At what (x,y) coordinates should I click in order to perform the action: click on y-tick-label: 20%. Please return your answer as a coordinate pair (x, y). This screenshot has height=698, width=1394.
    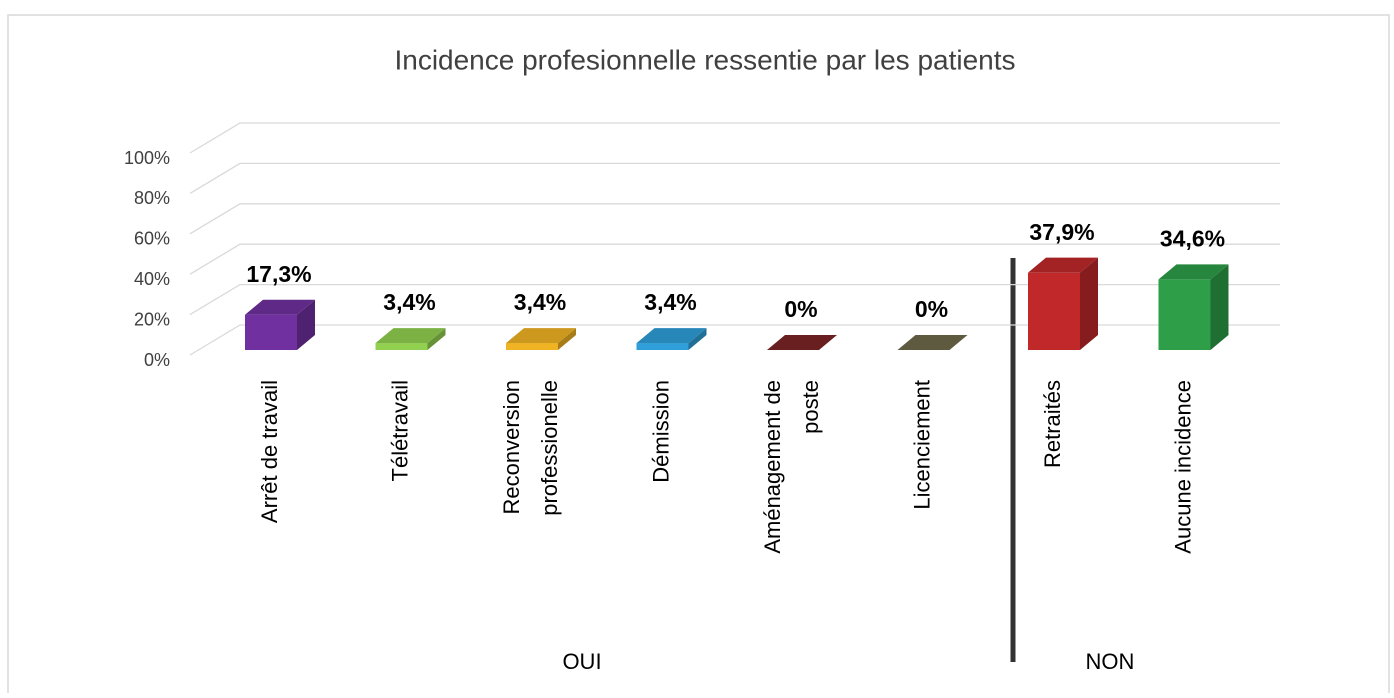
    Looking at the image, I should click on (152, 319).